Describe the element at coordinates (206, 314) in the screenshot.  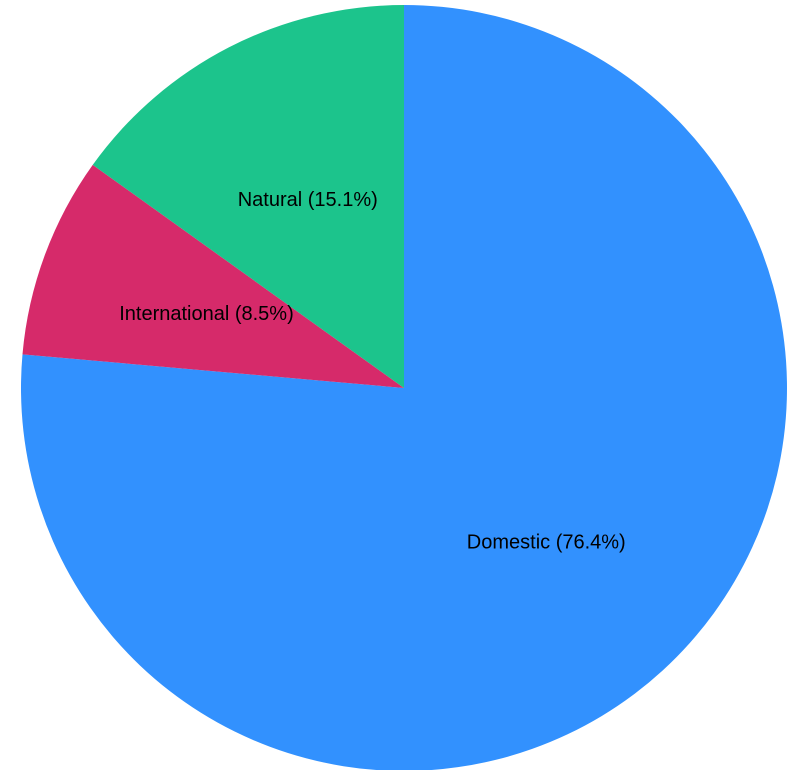
I see `pie-slice-label-1: International (8.5%)` at that location.